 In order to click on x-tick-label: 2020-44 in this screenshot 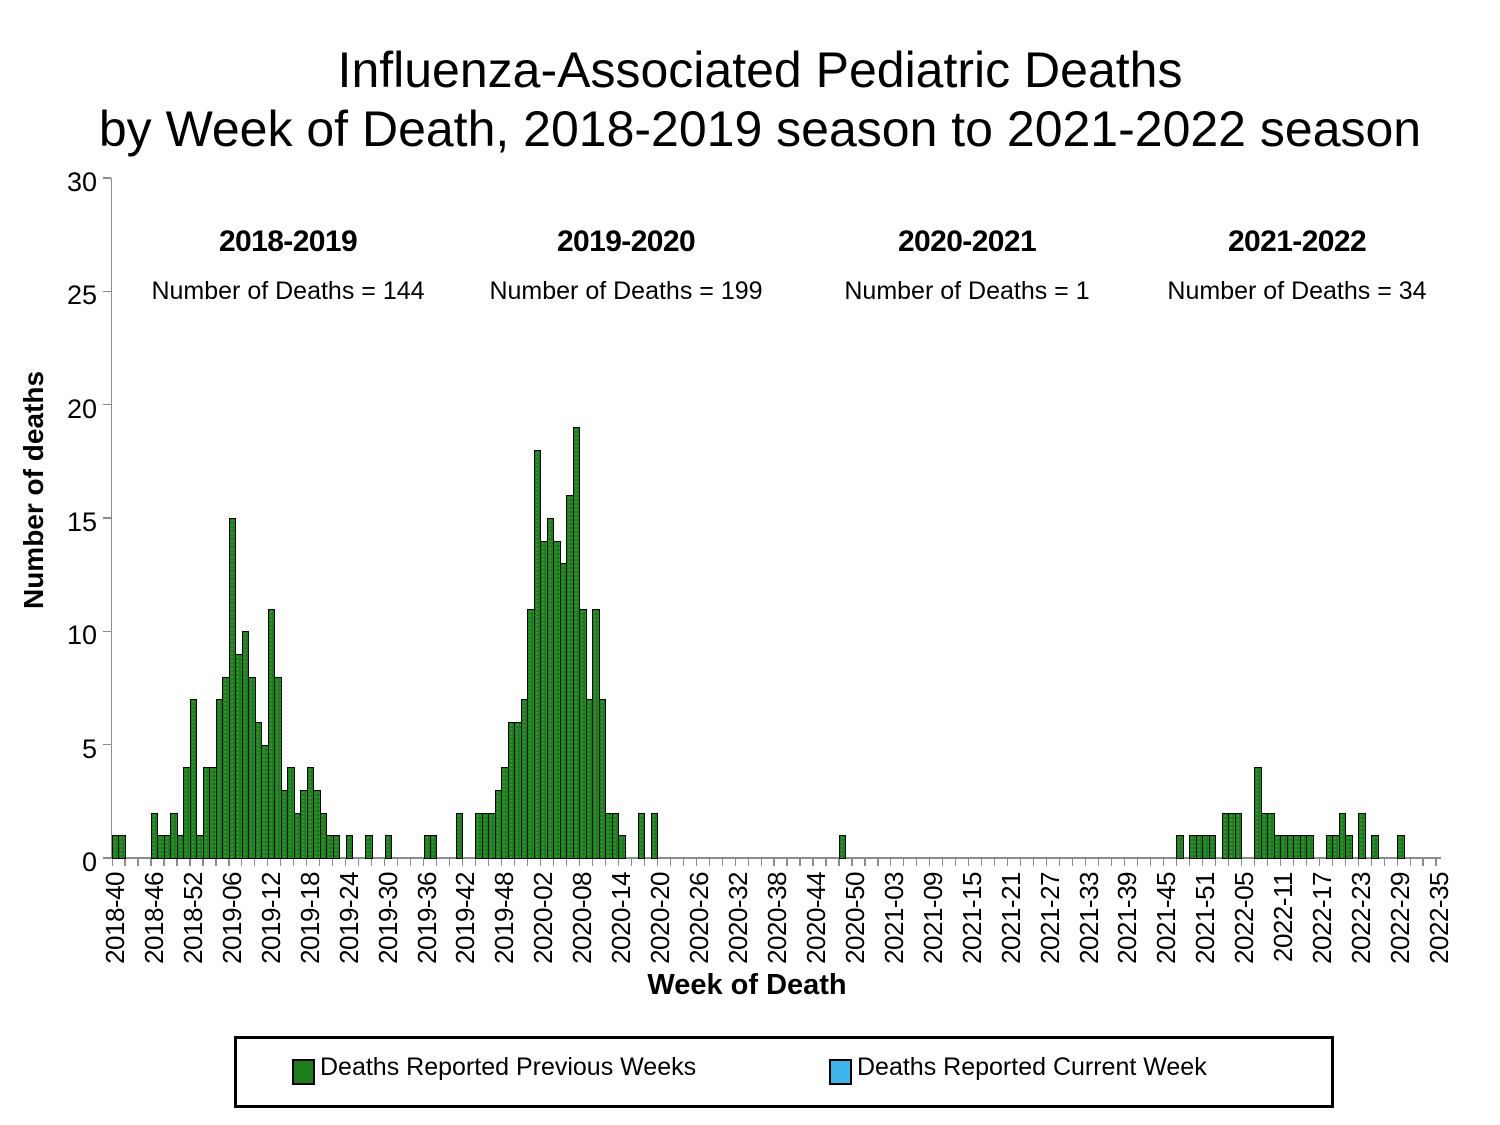, I will do `click(815, 918)`.